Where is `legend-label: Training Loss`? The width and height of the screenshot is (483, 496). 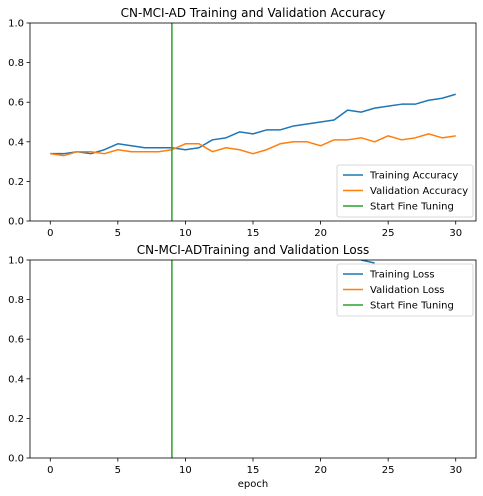 legend-label: Training Loss is located at coordinates (402, 275).